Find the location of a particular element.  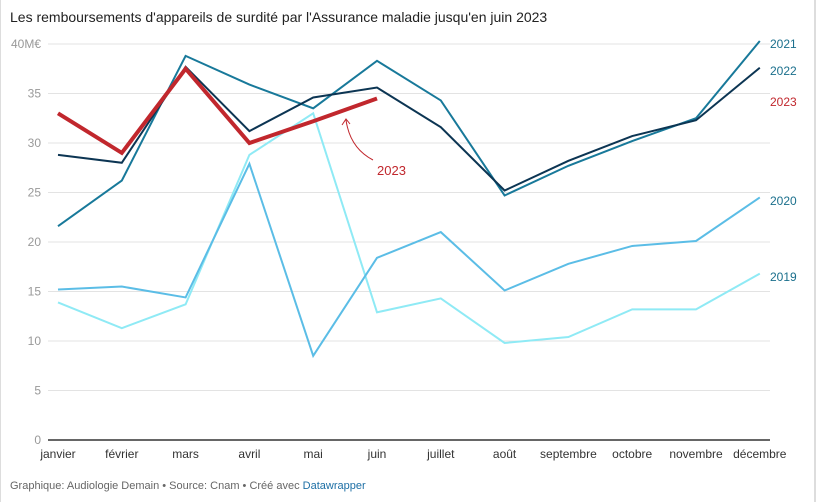

annotation-arrowhead is located at coordinates (346, 122).